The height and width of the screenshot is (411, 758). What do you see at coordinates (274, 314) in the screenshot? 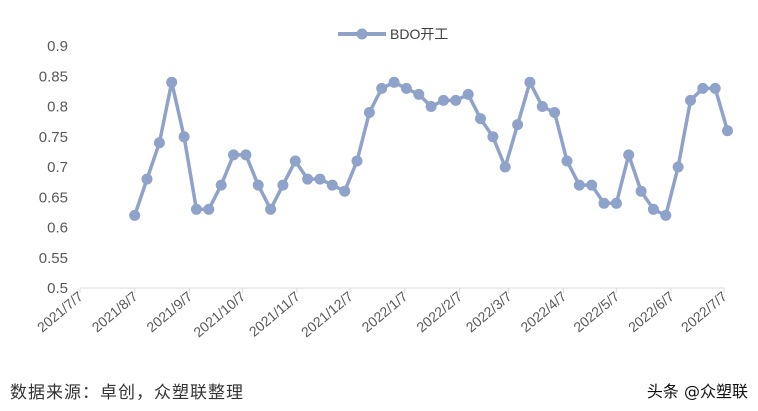
I see `x-tick-label: 2021/11/7` at bounding box center [274, 314].